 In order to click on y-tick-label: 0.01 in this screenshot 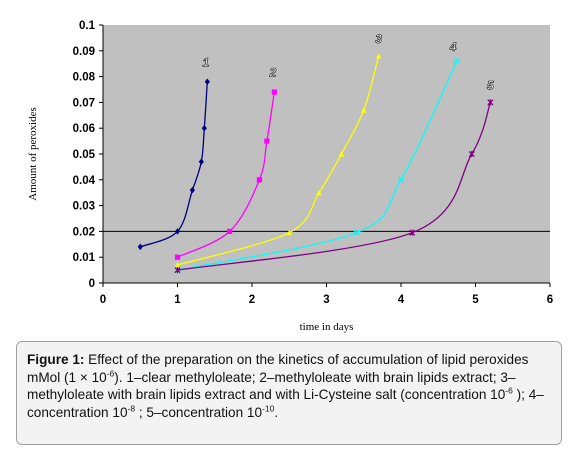, I will do `click(84, 258)`.